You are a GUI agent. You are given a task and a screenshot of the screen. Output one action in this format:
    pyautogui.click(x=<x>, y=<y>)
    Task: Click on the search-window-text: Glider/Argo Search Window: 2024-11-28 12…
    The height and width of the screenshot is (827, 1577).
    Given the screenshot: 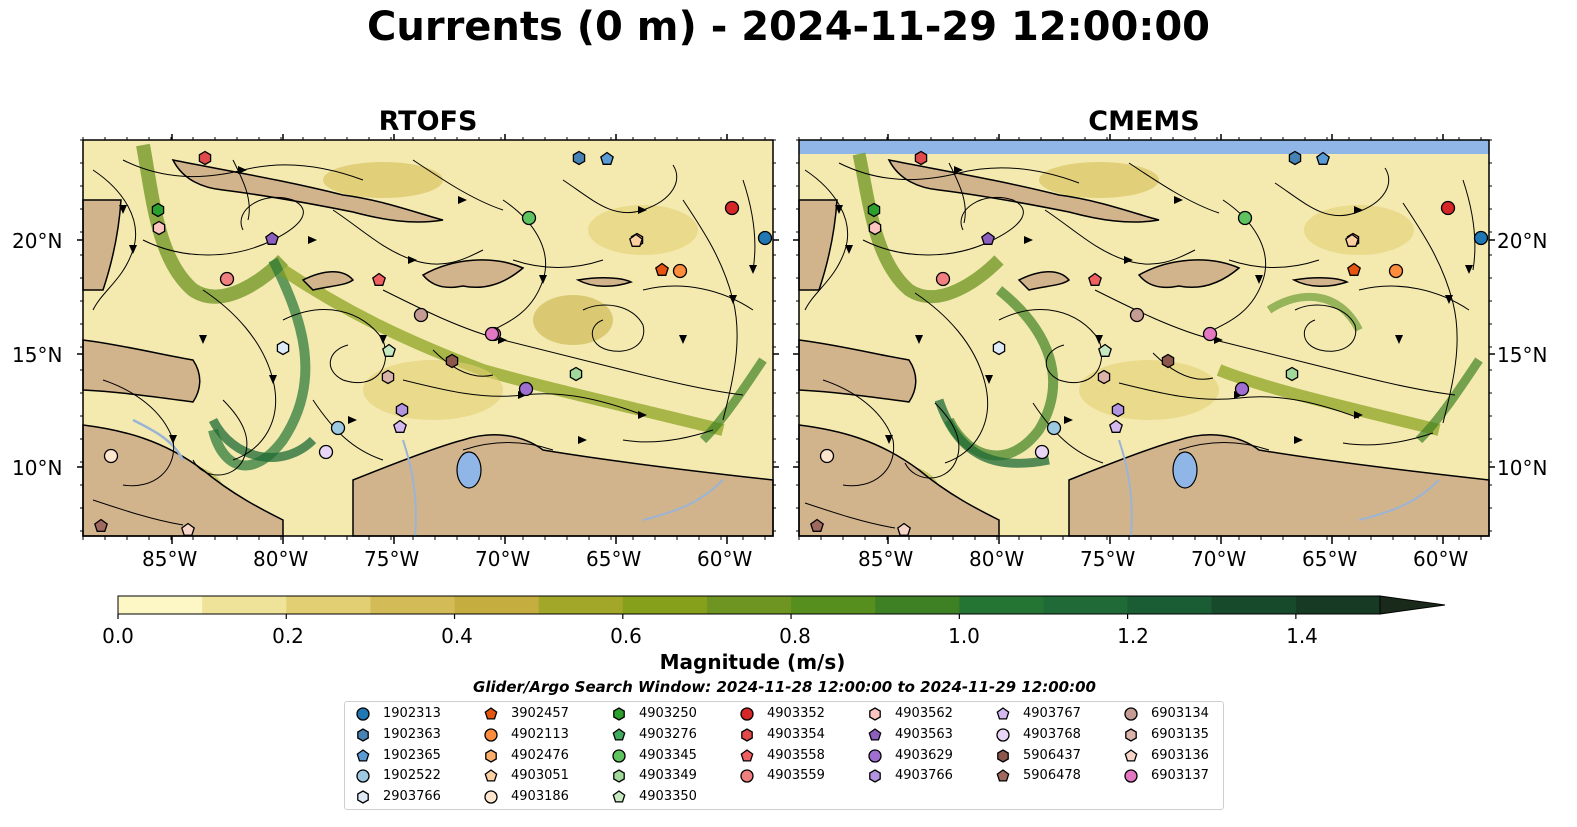 What is the action you would take?
    pyautogui.click(x=784, y=687)
    